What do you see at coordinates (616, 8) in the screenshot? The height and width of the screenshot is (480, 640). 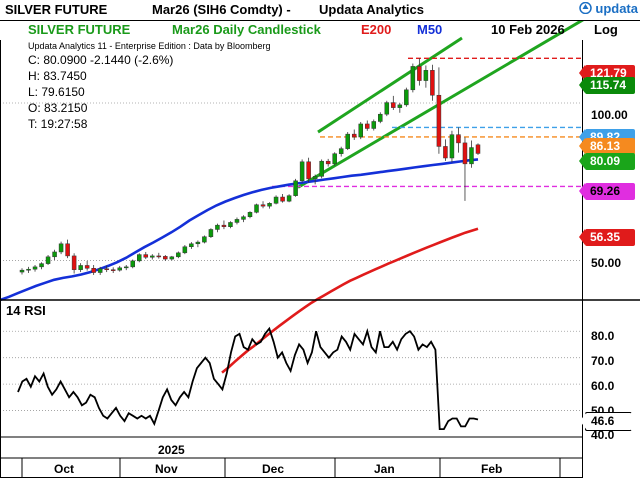 I see `logo-text: updata` at bounding box center [616, 8].